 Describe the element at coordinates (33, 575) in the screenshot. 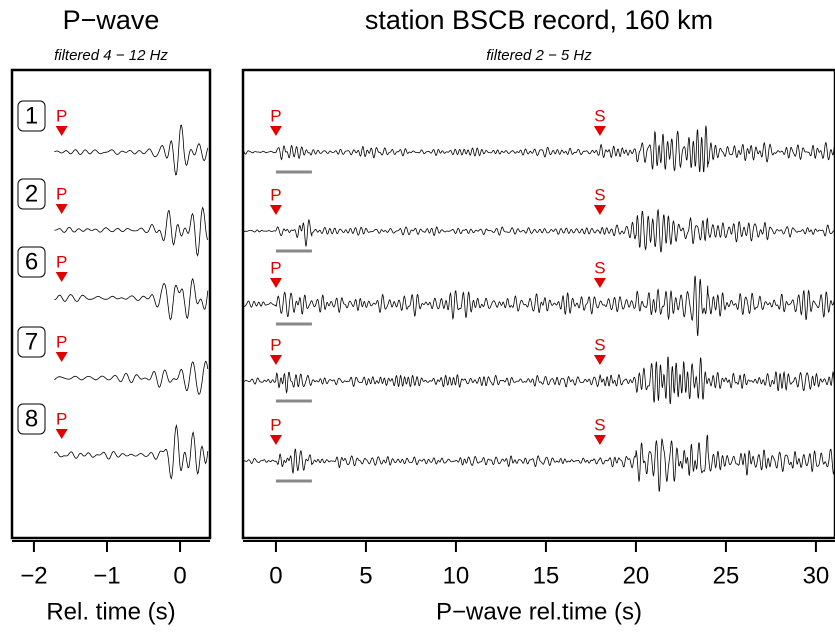

I see `x-tick-label: −2` at that location.